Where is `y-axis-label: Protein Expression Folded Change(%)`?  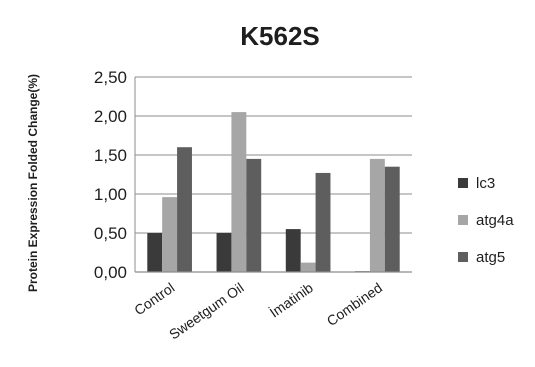 y-axis-label: Protein Expression Folded Change(%) is located at coordinates (33, 183).